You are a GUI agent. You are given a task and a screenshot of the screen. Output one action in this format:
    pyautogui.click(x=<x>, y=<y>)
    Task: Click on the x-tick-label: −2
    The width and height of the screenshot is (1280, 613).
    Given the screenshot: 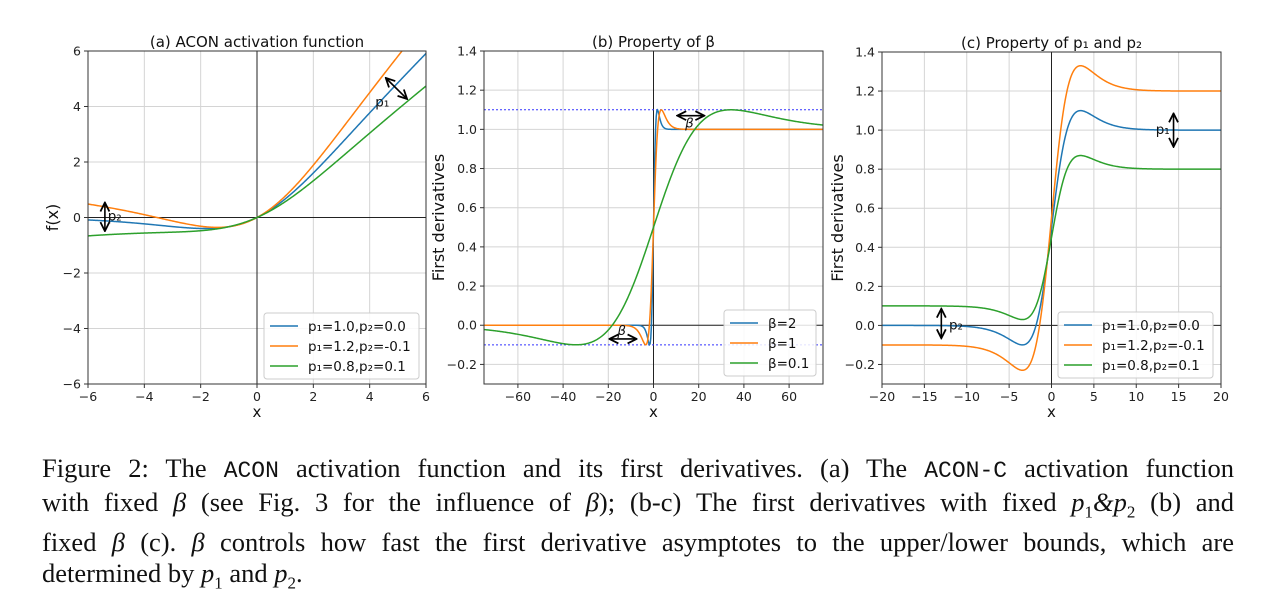 What is the action you would take?
    pyautogui.click(x=200, y=396)
    